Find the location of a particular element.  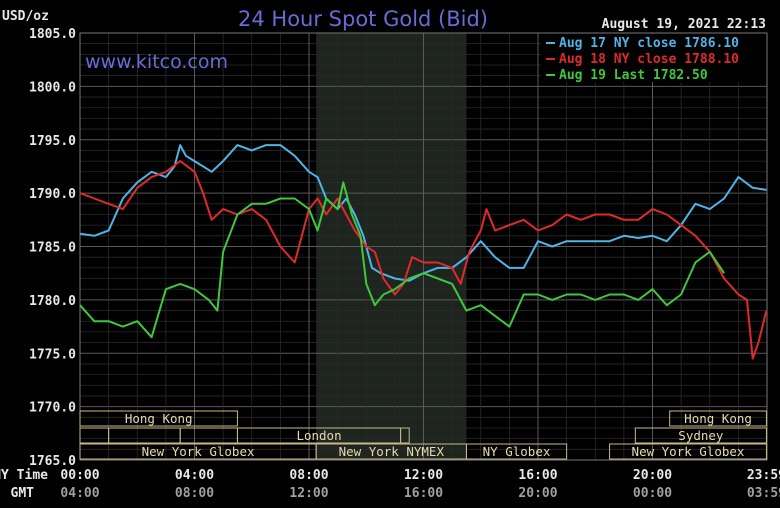

x-tick-label-gmt: 08:00 is located at coordinates (194, 493).